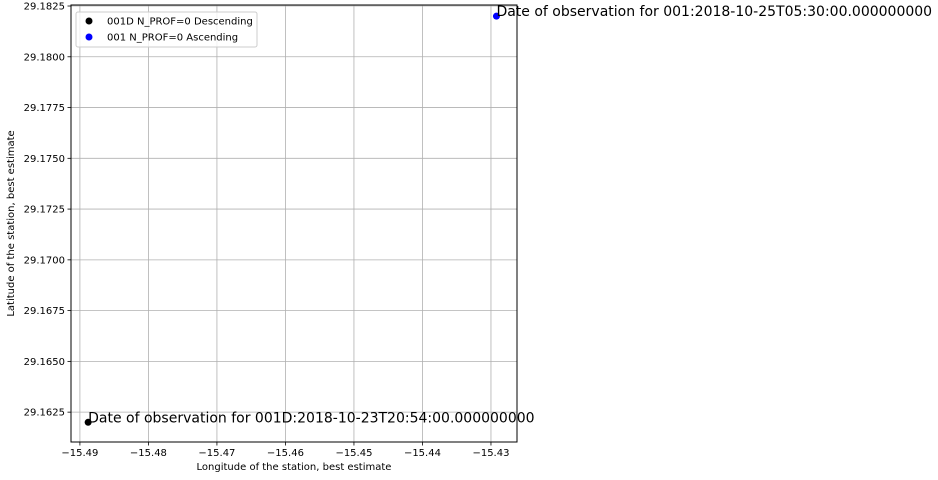 The width and height of the screenshot is (938, 480). I want to click on y-tick-label: 29.1675, so click(44, 311).